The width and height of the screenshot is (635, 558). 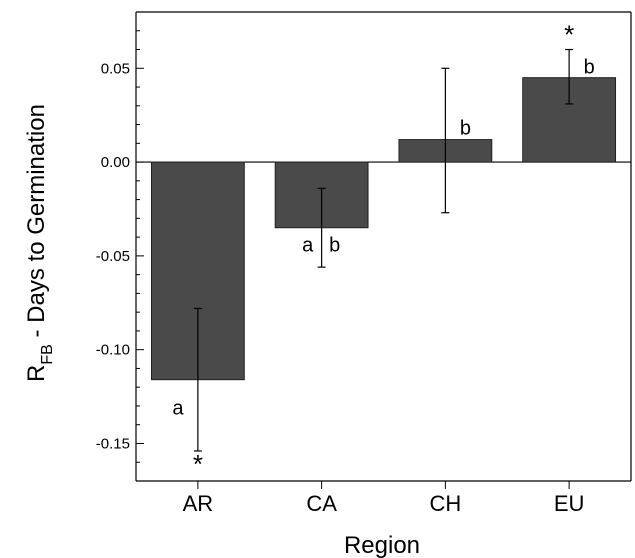 What do you see at coordinates (384, 498) in the screenshot?
I see `x-ticks: AR CA CH EU` at bounding box center [384, 498].